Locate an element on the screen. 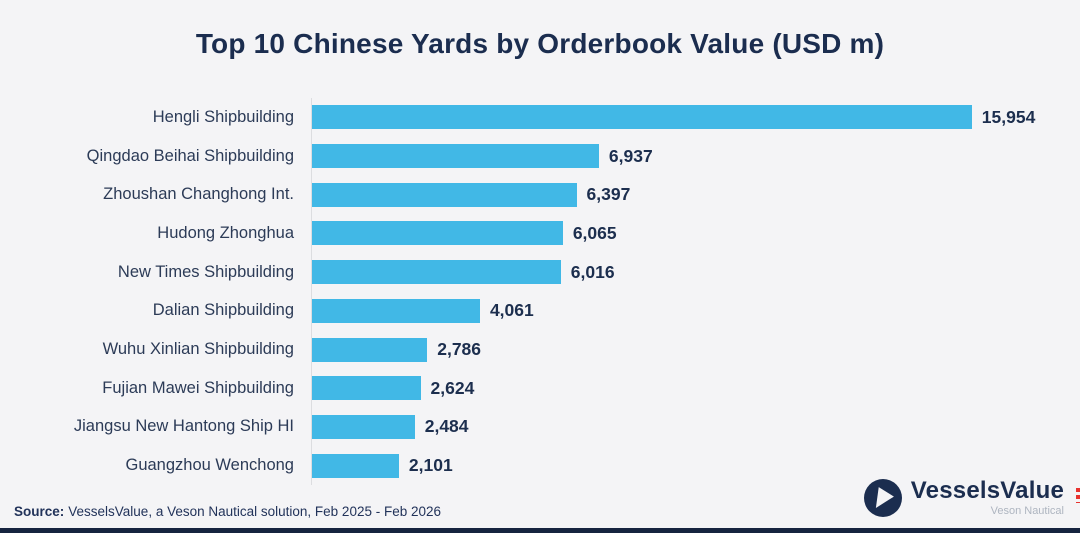 The width and height of the screenshot is (1080, 533). logo-text: VesselsValue Veson Nautical is located at coordinates (987, 497).